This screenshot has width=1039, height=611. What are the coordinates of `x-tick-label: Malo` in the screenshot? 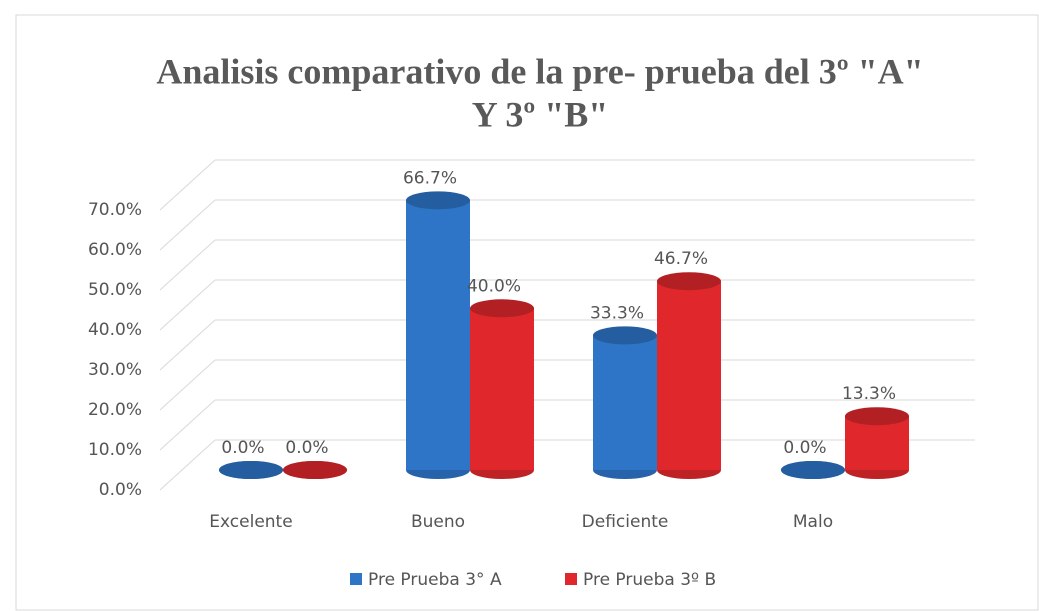 It's located at (813, 522).